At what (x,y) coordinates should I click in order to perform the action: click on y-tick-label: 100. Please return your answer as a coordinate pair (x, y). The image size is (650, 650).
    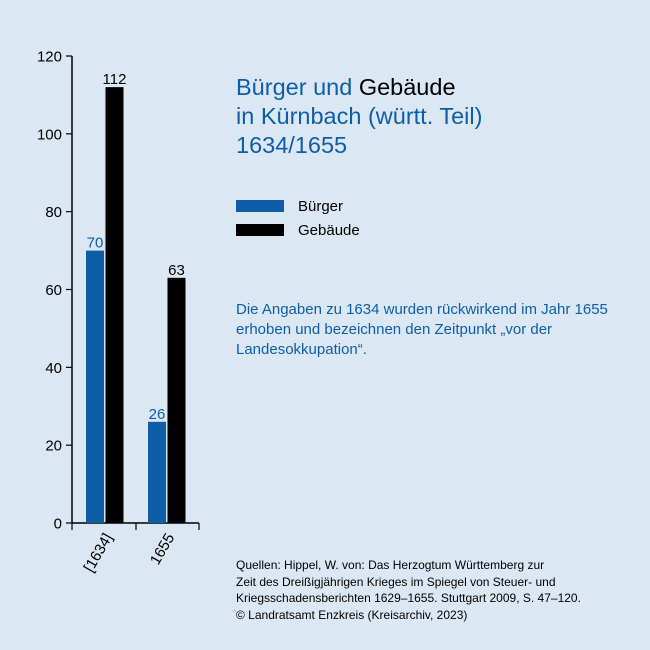
    Looking at the image, I should click on (49, 134).